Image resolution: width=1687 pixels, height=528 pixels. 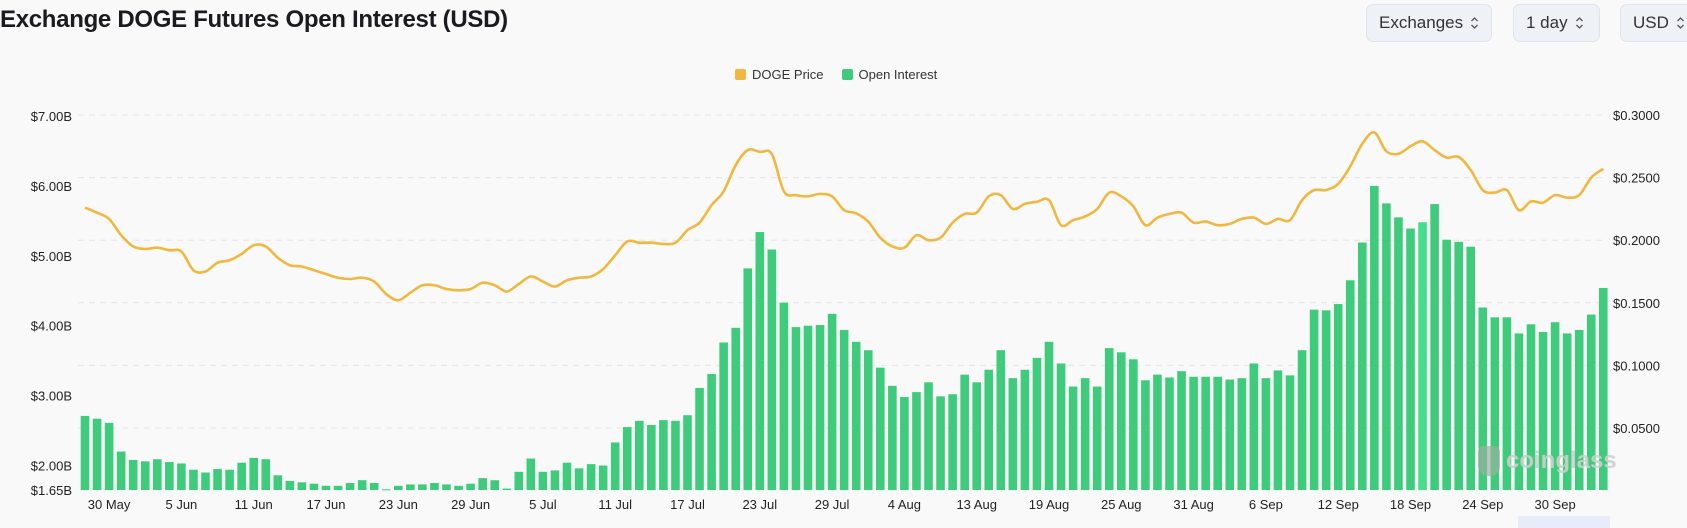 I want to click on exchanges-dropdown: Exchanges, so click(x=1429, y=23).